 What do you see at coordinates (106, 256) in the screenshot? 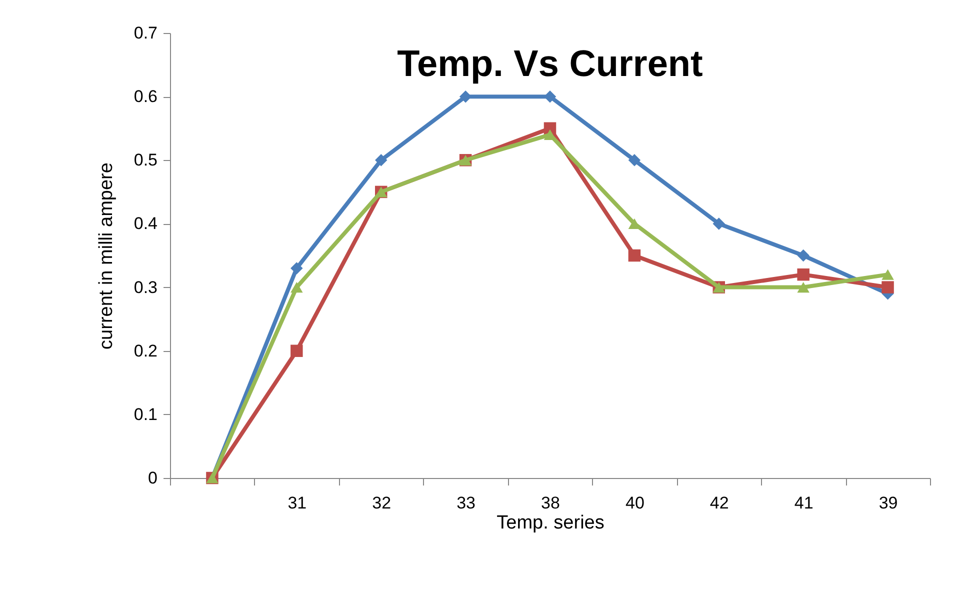
I see `y-axis-title: current in milli ampere` at bounding box center [106, 256].